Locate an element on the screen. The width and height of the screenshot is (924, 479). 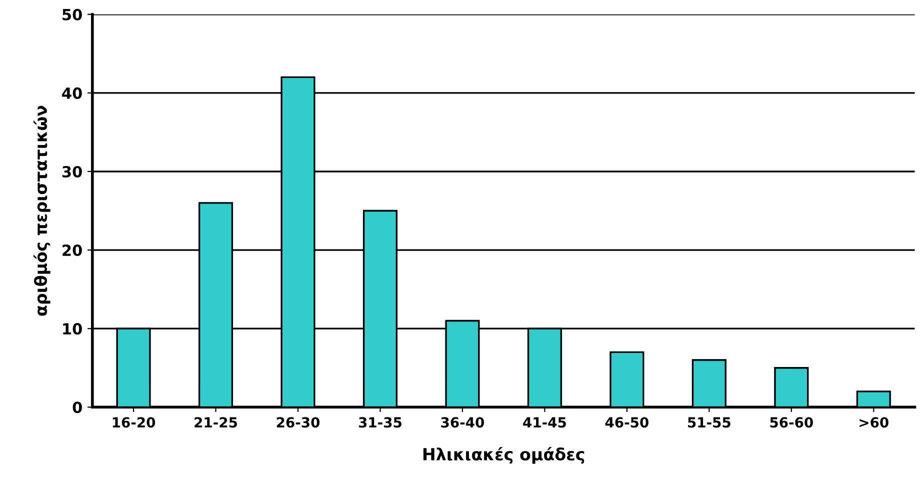
x-tick-label: >60 is located at coordinates (874, 422).